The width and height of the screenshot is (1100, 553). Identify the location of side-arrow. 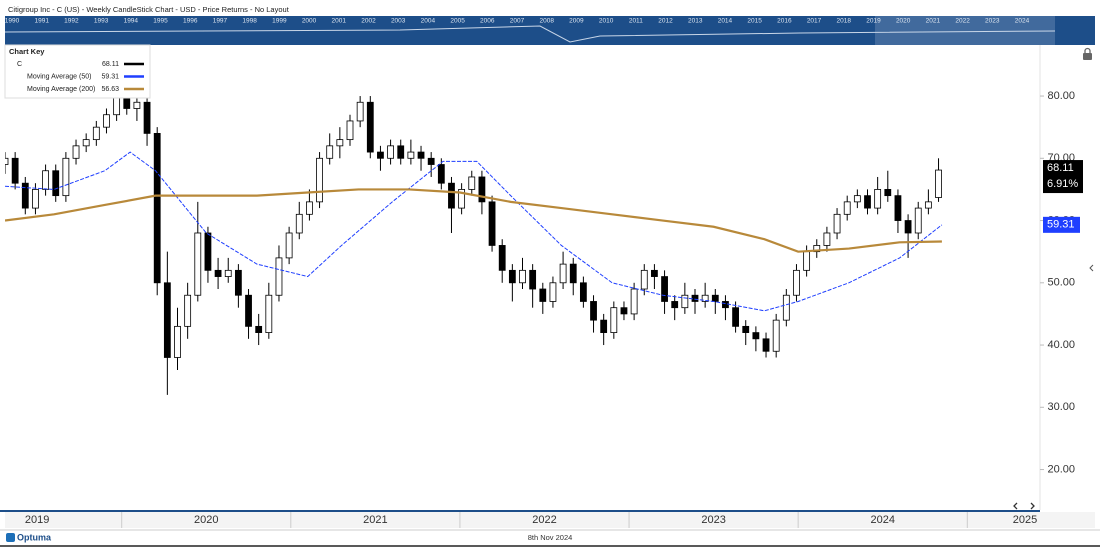
(1091, 268).